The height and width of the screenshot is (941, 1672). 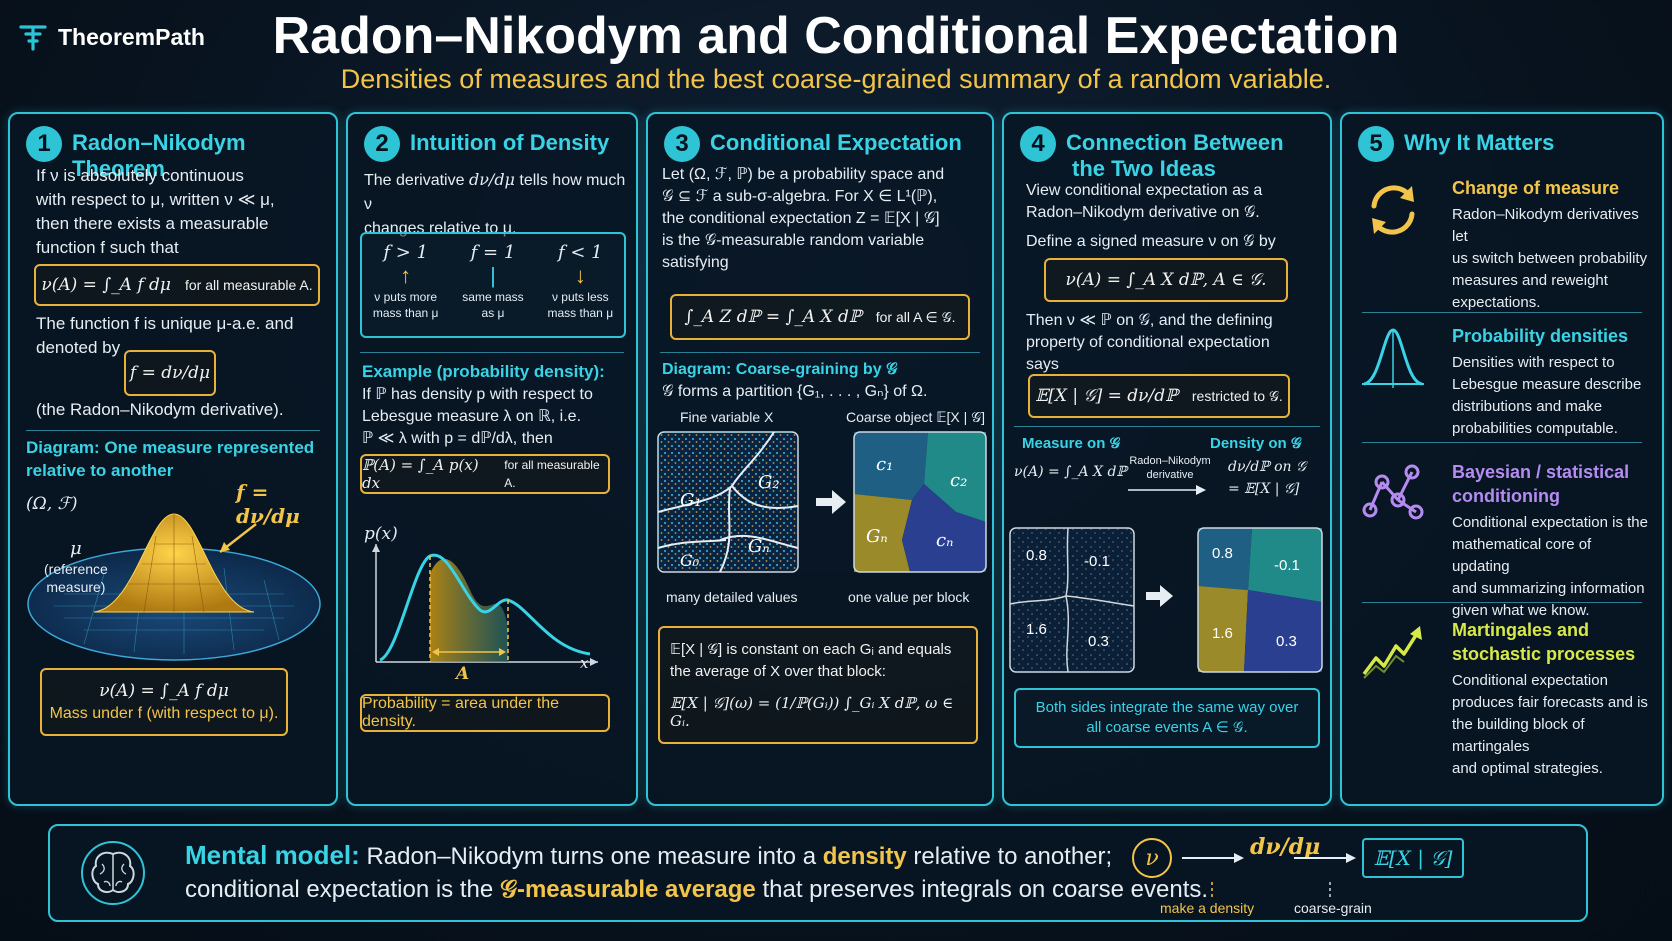 I want to click on coarse-cell-label: Gₙ, so click(x=877, y=536).